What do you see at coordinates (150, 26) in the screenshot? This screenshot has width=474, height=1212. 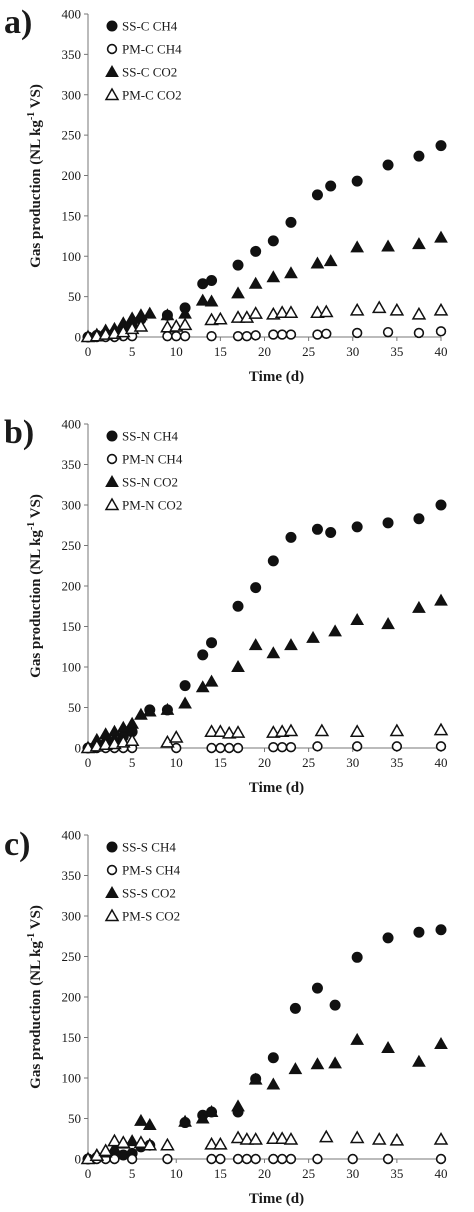 I see `legend-label: SS-C CH4` at bounding box center [150, 26].